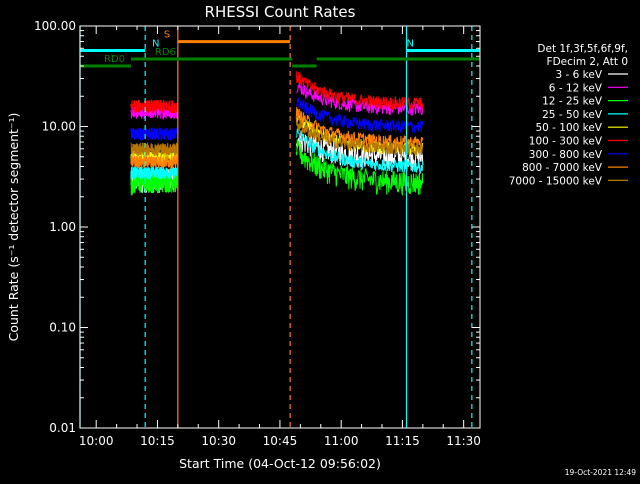 The image size is (640, 484). I want to click on x-tick-label: 11:00, so click(341, 441).